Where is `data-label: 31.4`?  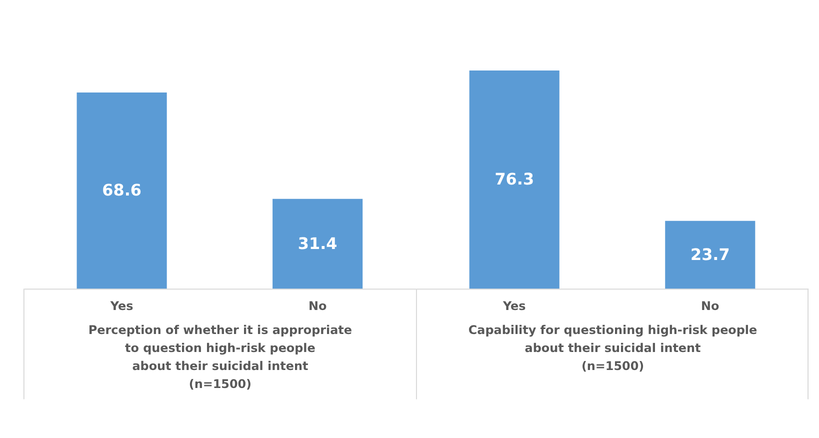 data-label: 31.4 is located at coordinates (318, 243).